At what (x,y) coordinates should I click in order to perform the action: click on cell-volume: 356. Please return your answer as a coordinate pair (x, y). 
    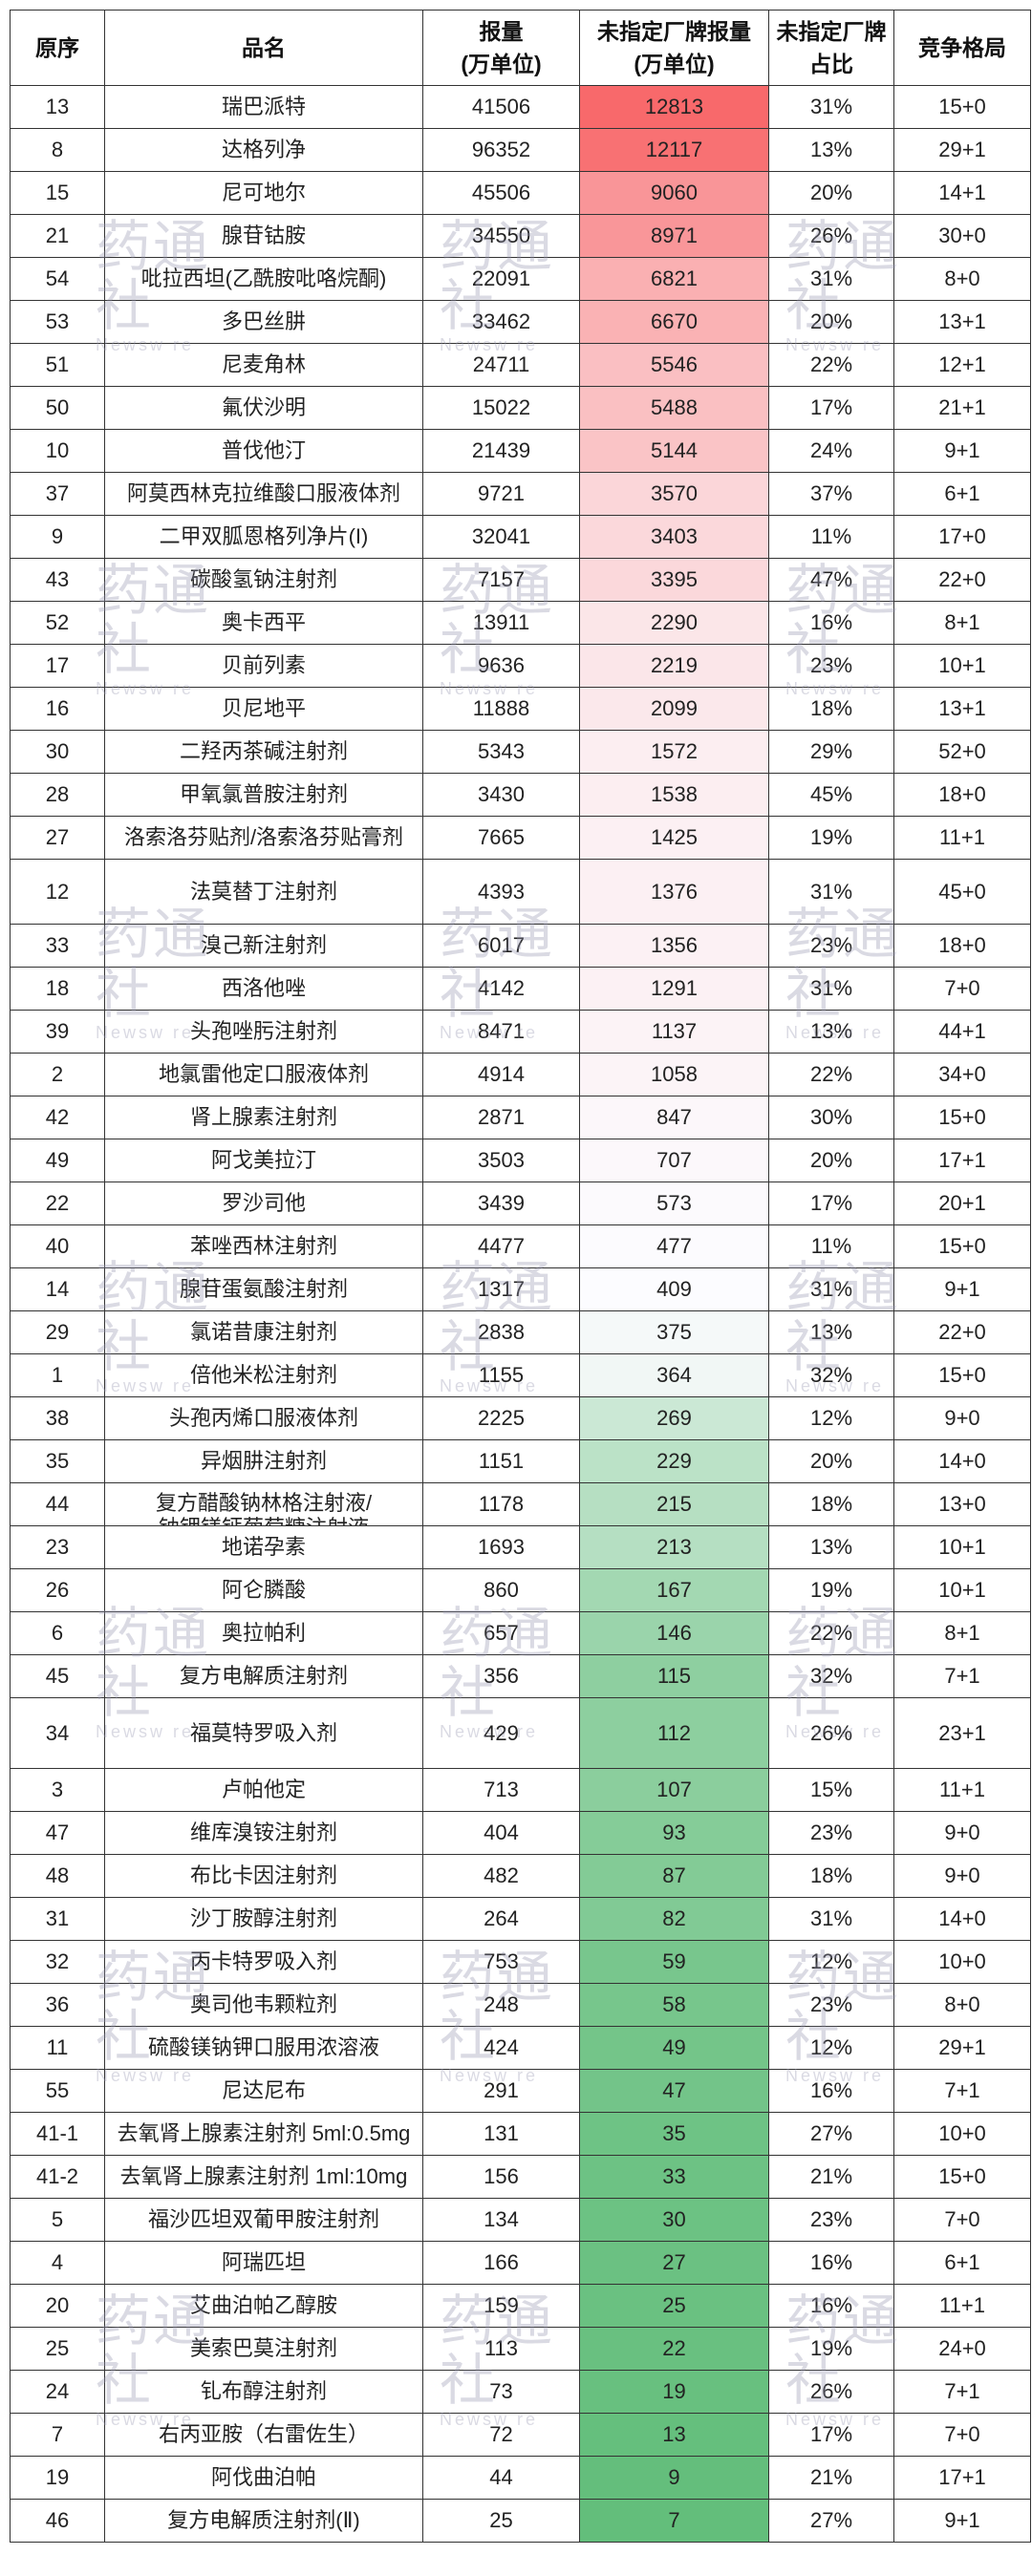
    Looking at the image, I should click on (501, 1676).